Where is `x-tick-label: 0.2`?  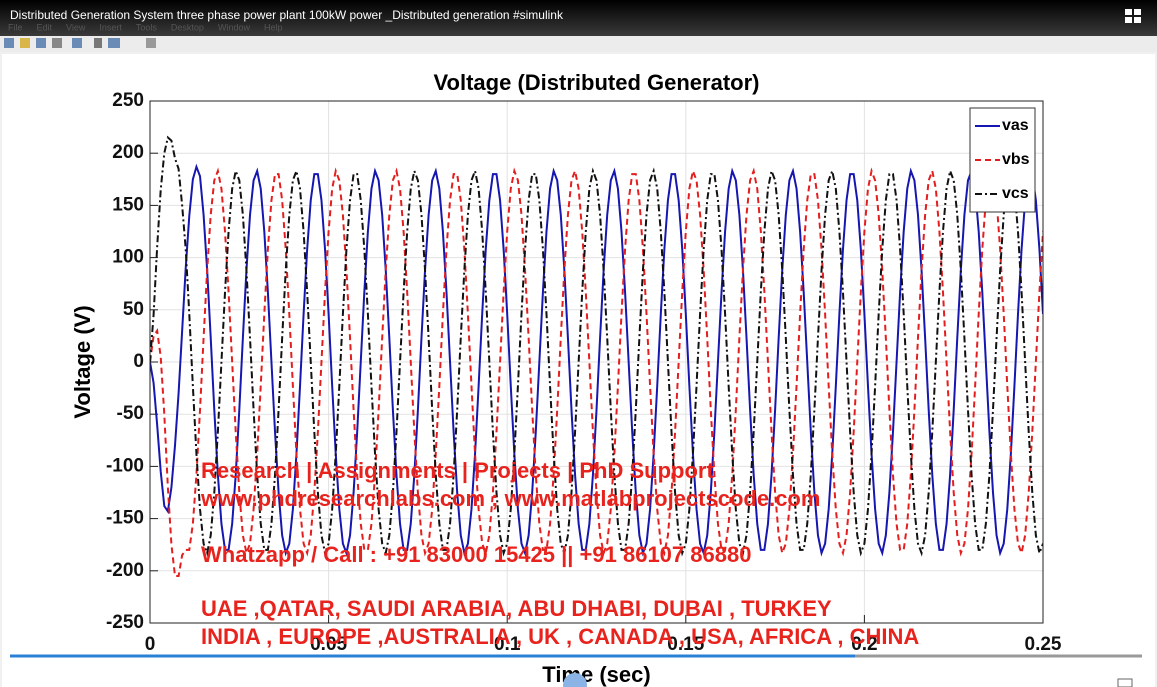
x-tick-label: 0.2 is located at coordinates (864, 644).